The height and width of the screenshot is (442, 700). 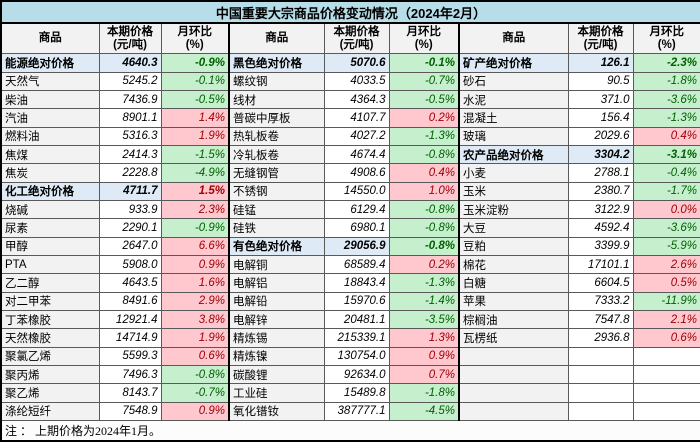 I want to click on header-commodity-3: 商品, so click(x=513, y=38).